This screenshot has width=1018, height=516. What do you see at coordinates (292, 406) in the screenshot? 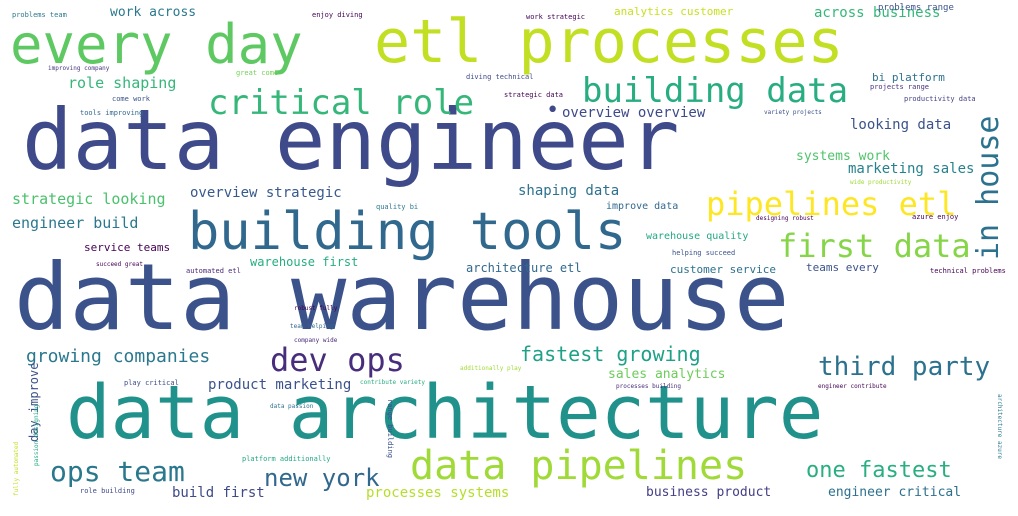
I see `word-data-passion: data passion` at bounding box center [292, 406].